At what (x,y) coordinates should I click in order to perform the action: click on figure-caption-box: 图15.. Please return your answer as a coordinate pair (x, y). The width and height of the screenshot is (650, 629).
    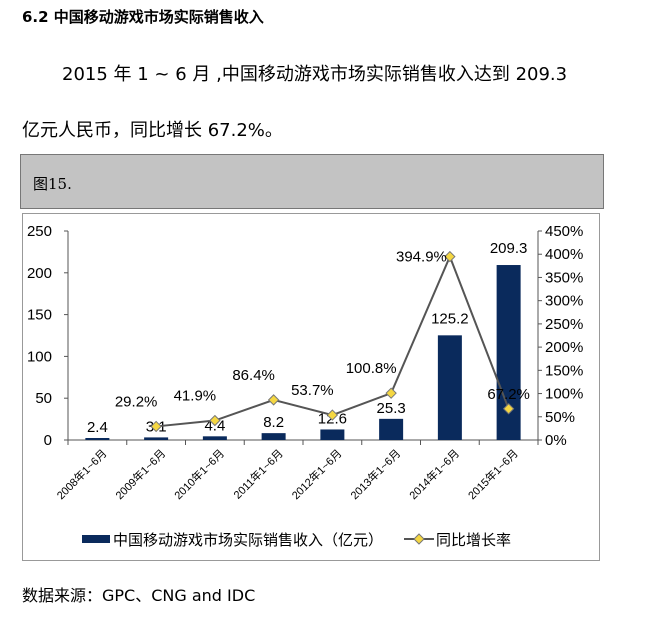
    Looking at the image, I should click on (312, 181).